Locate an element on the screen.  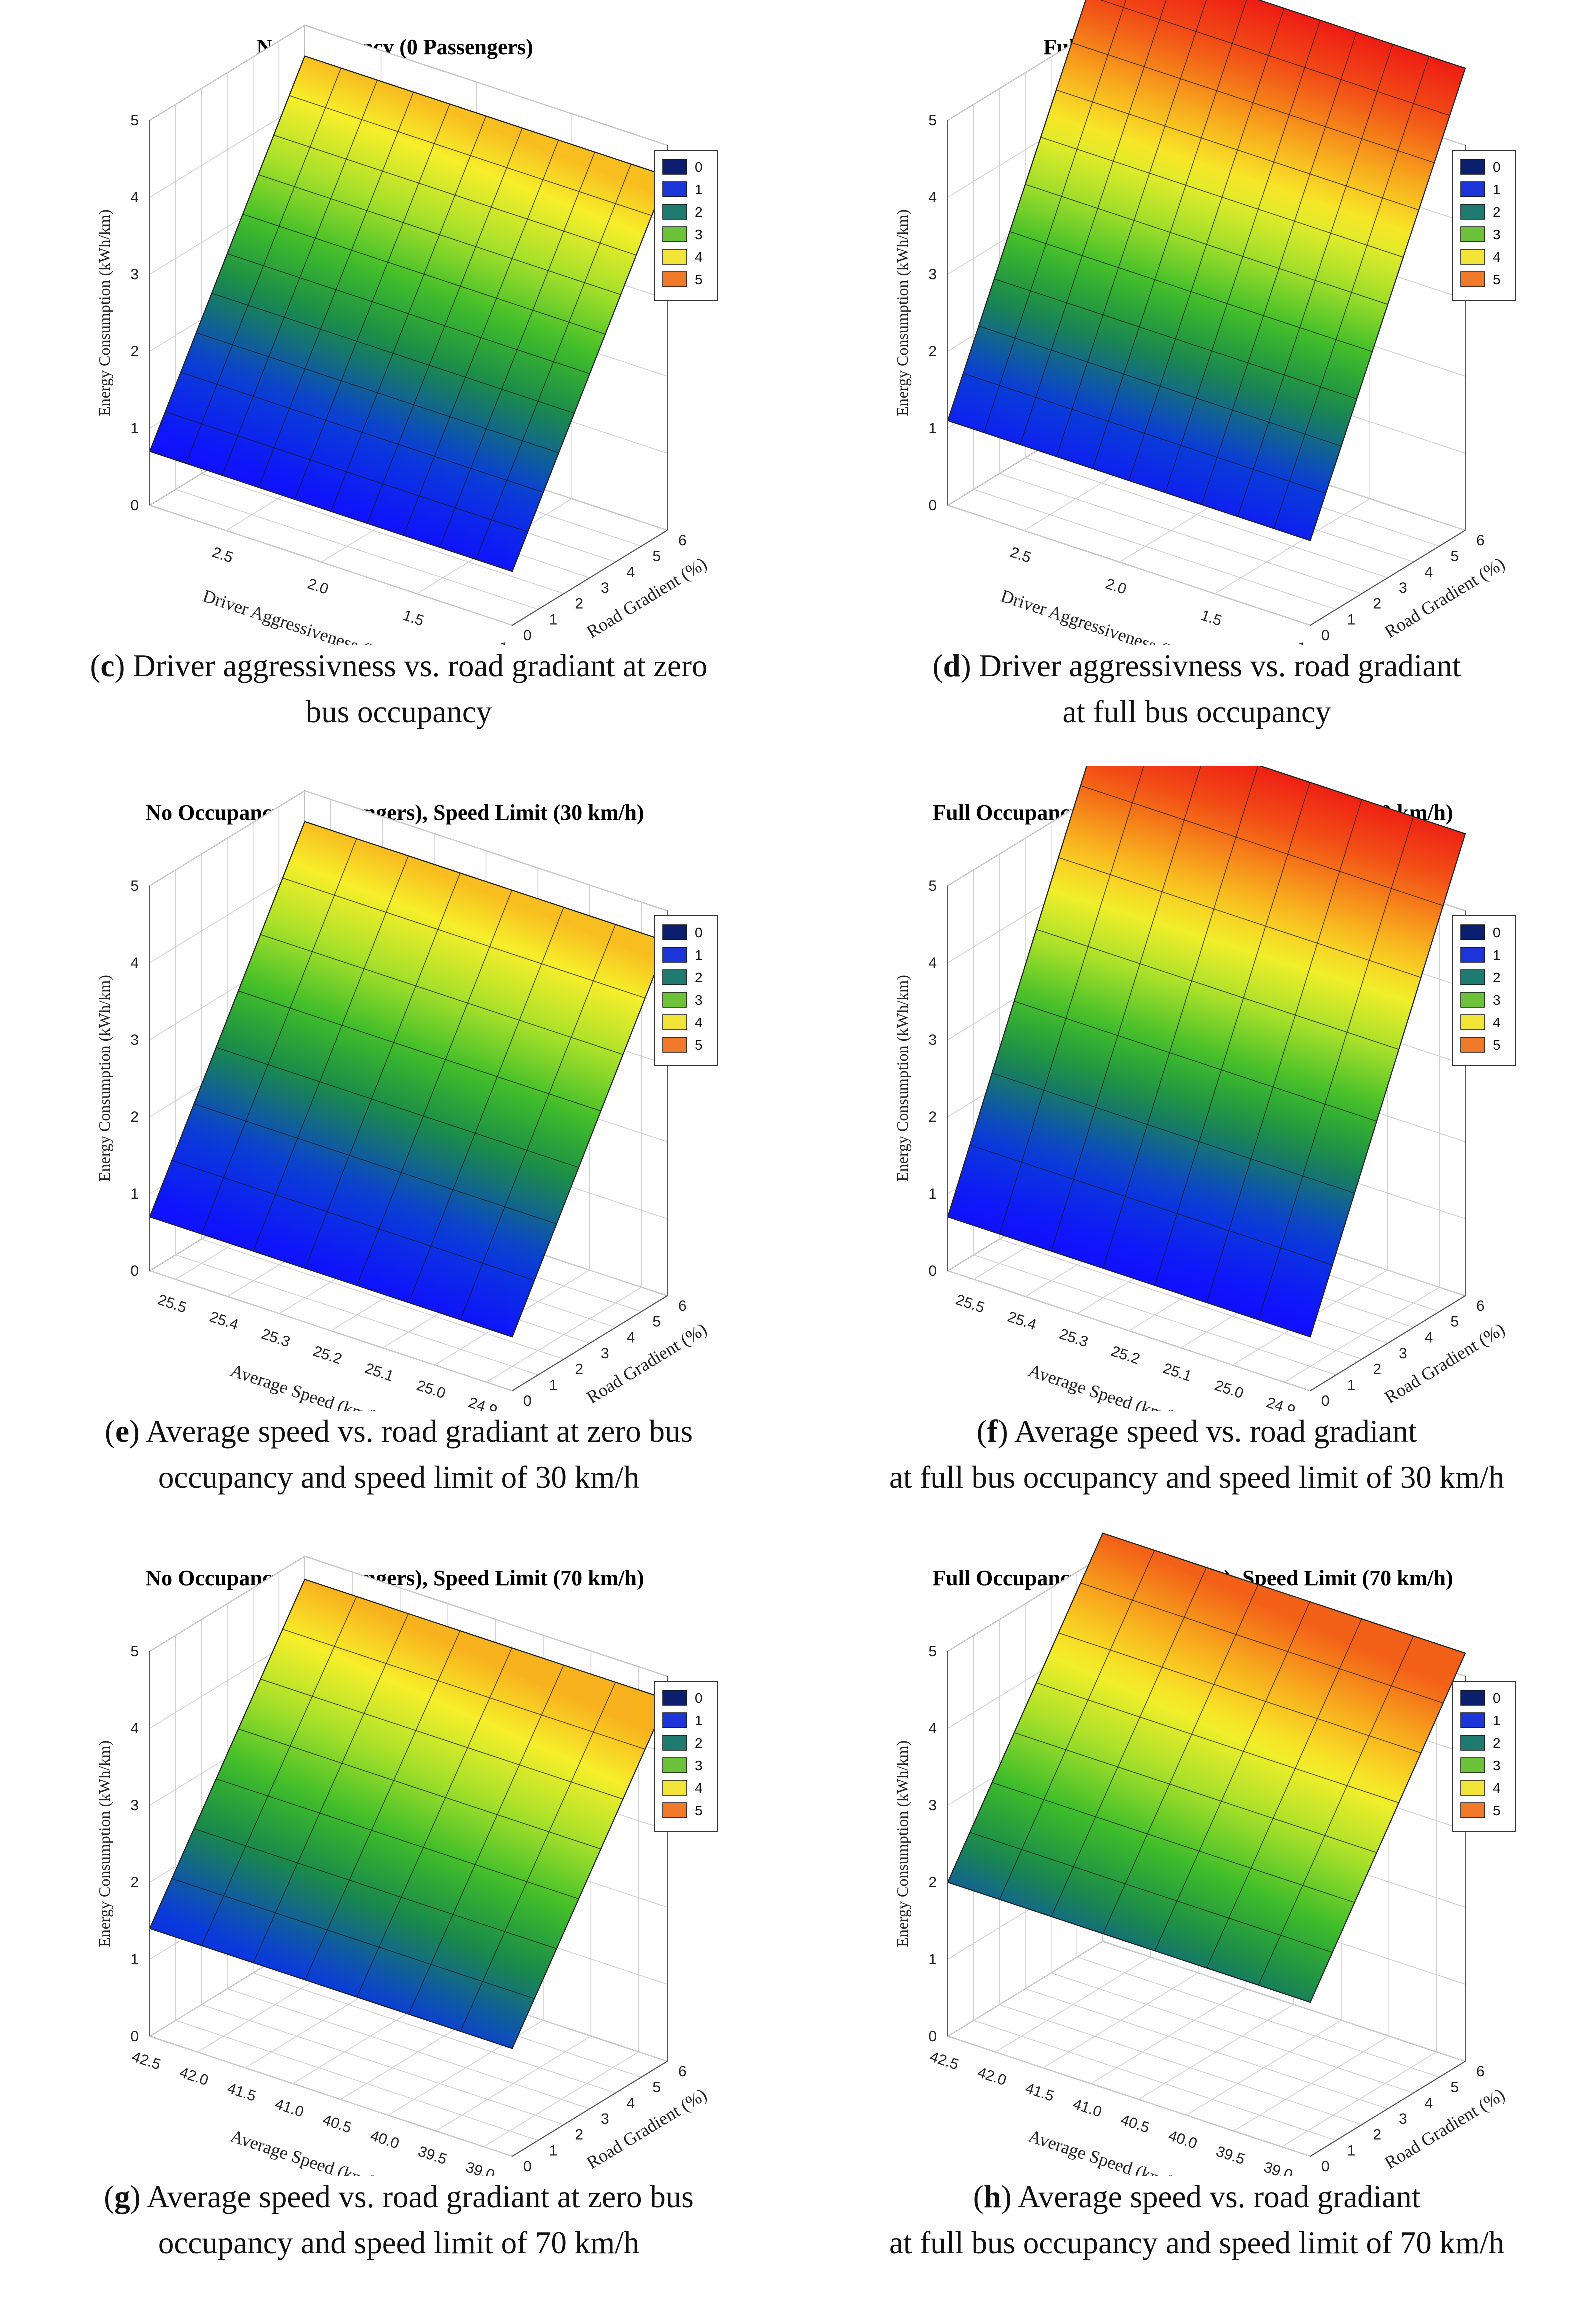
caption-letter: e is located at coordinates (122, 1432).